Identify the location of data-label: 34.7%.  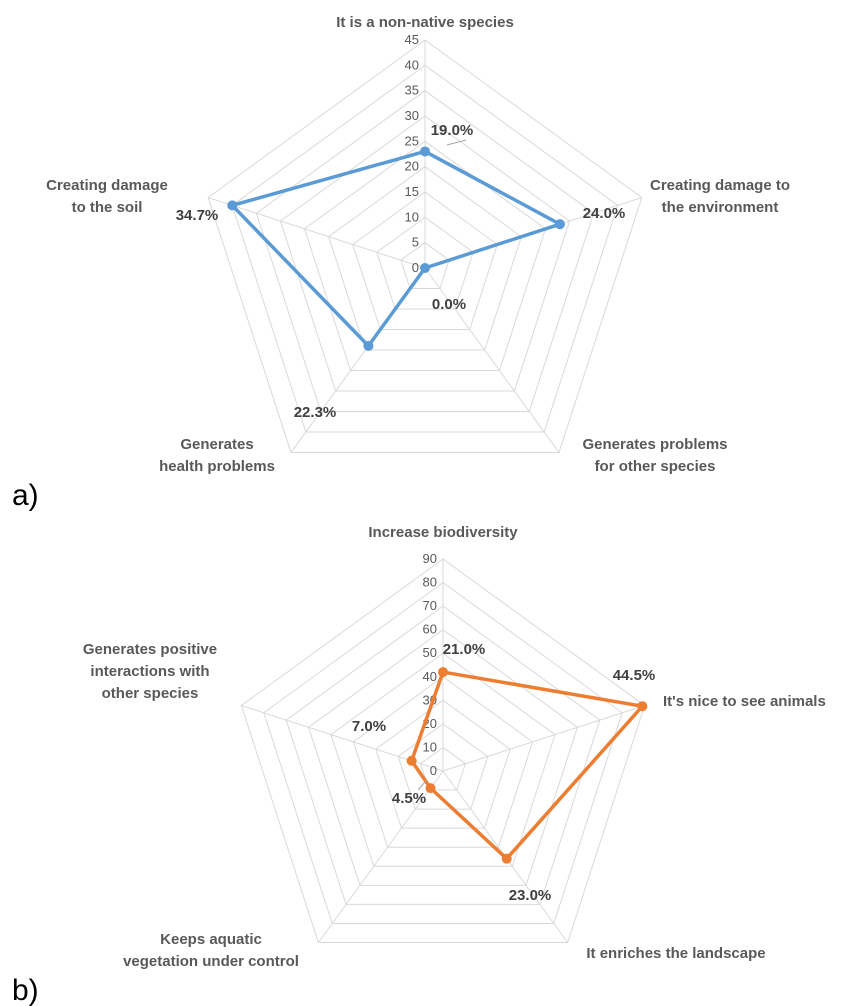
(197, 215).